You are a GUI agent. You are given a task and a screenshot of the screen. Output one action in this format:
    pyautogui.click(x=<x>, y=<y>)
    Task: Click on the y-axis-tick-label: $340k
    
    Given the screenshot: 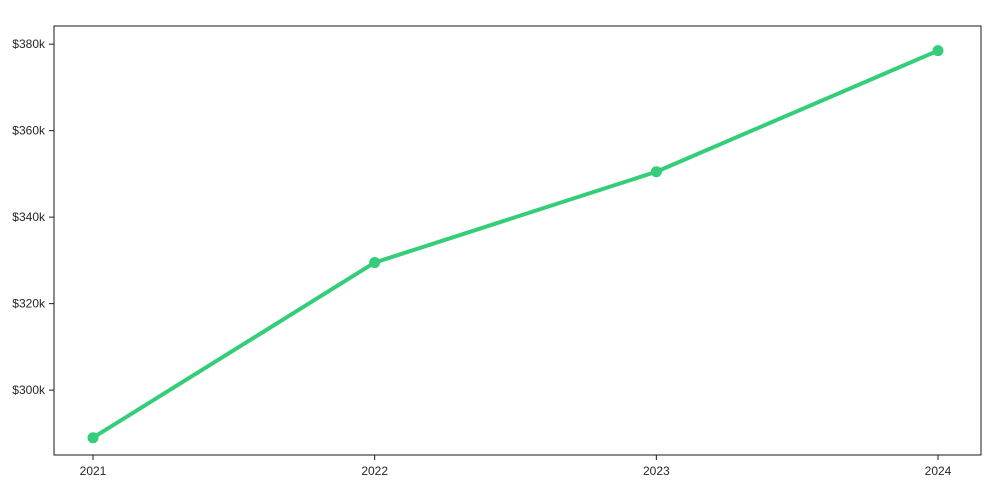 What is the action you would take?
    pyautogui.click(x=29, y=217)
    